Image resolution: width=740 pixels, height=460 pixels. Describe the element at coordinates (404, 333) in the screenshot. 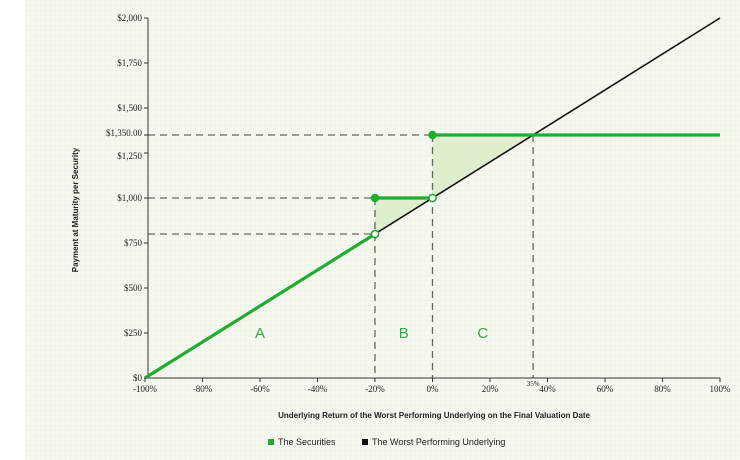

I see `region-label-b: B` at that location.